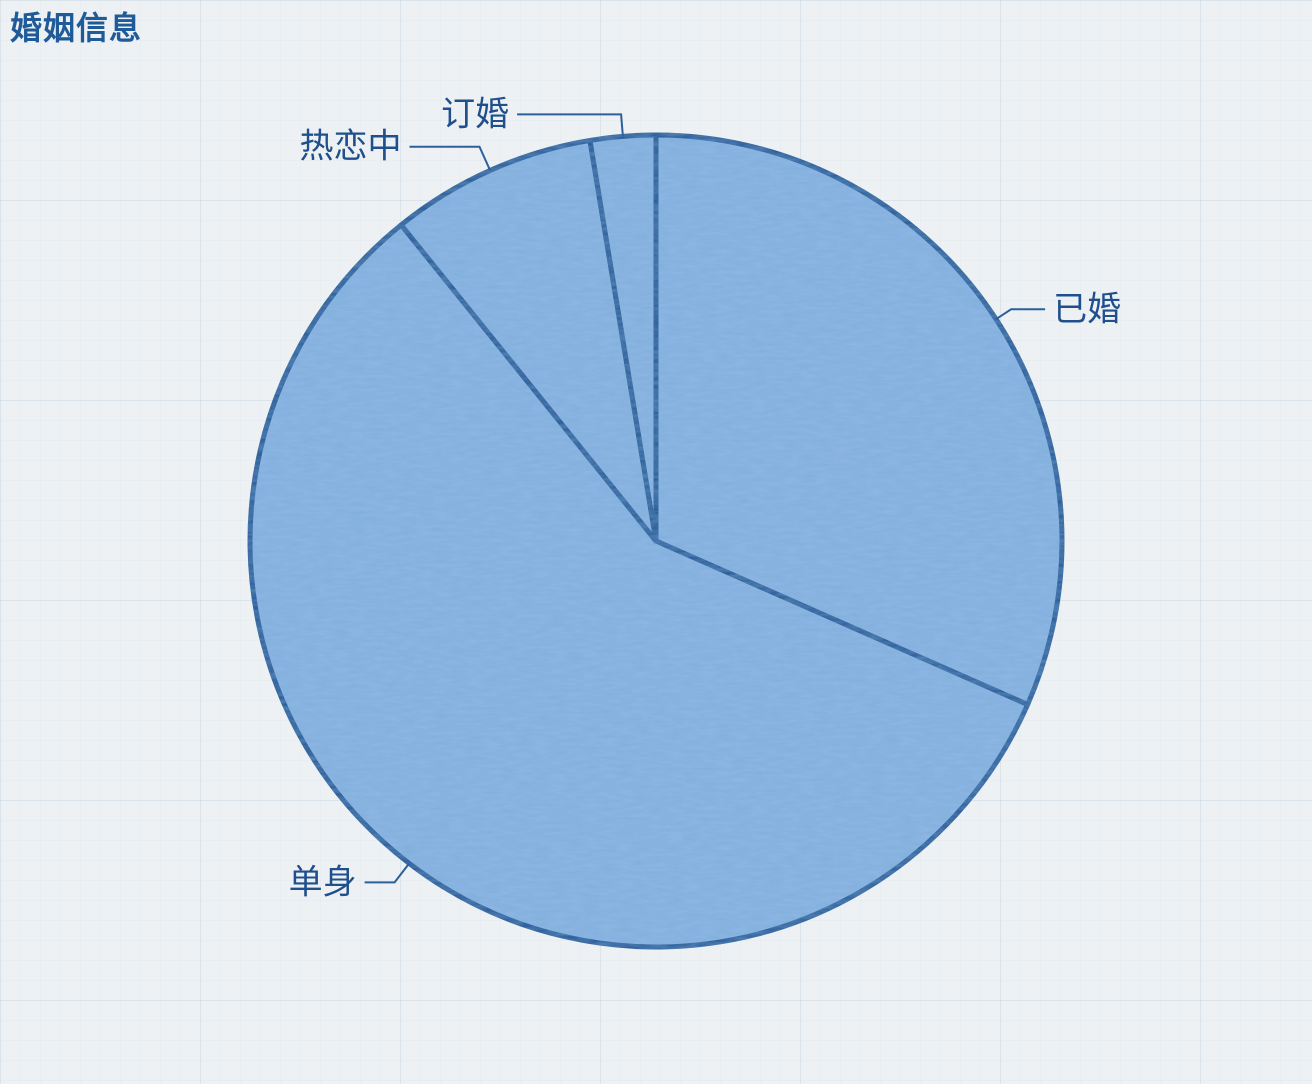  What do you see at coordinates (475, 114) in the screenshot?
I see `slice-label-3: 订婚` at bounding box center [475, 114].